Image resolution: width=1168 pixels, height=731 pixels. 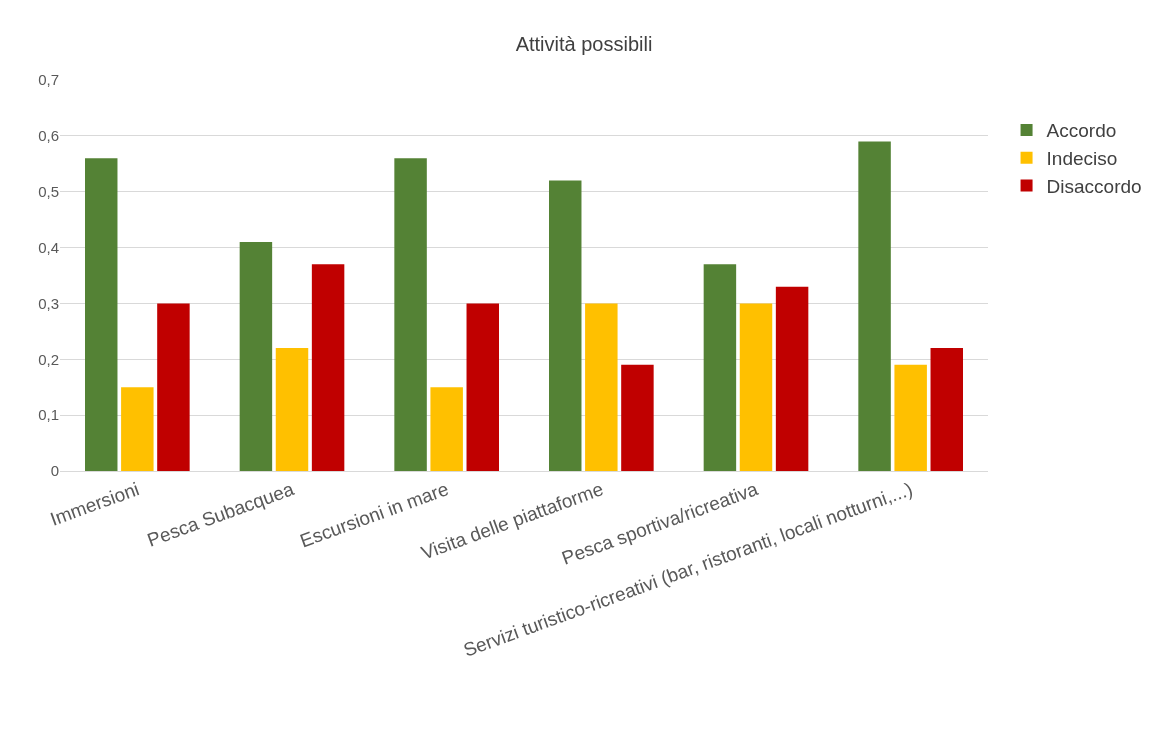 I want to click on y-tick-label: 0,4, so click(x=48, y=247).